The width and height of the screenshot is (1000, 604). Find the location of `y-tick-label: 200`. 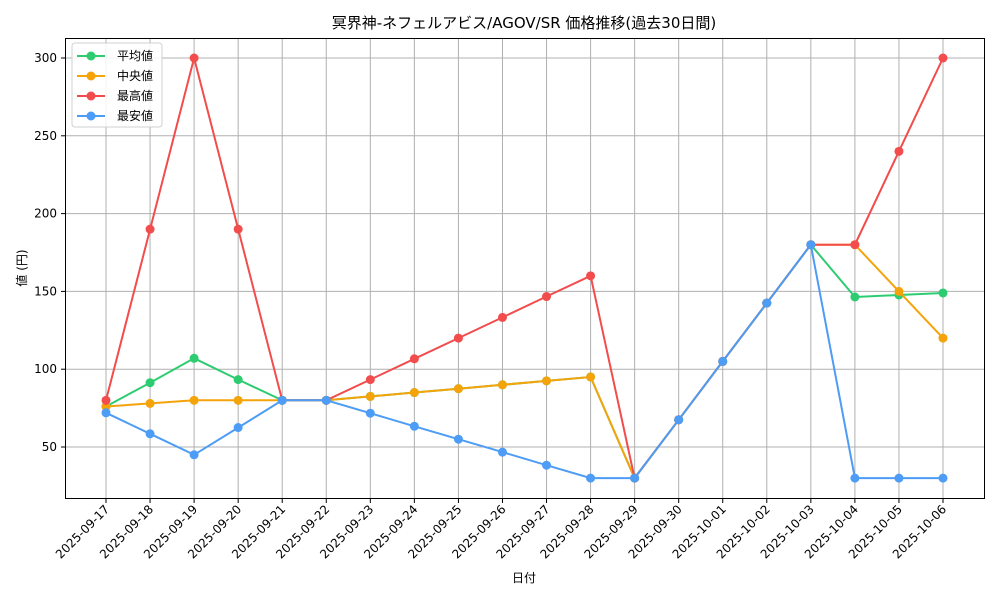

y-tick-label: 200 is located at coordinates (45, 214).